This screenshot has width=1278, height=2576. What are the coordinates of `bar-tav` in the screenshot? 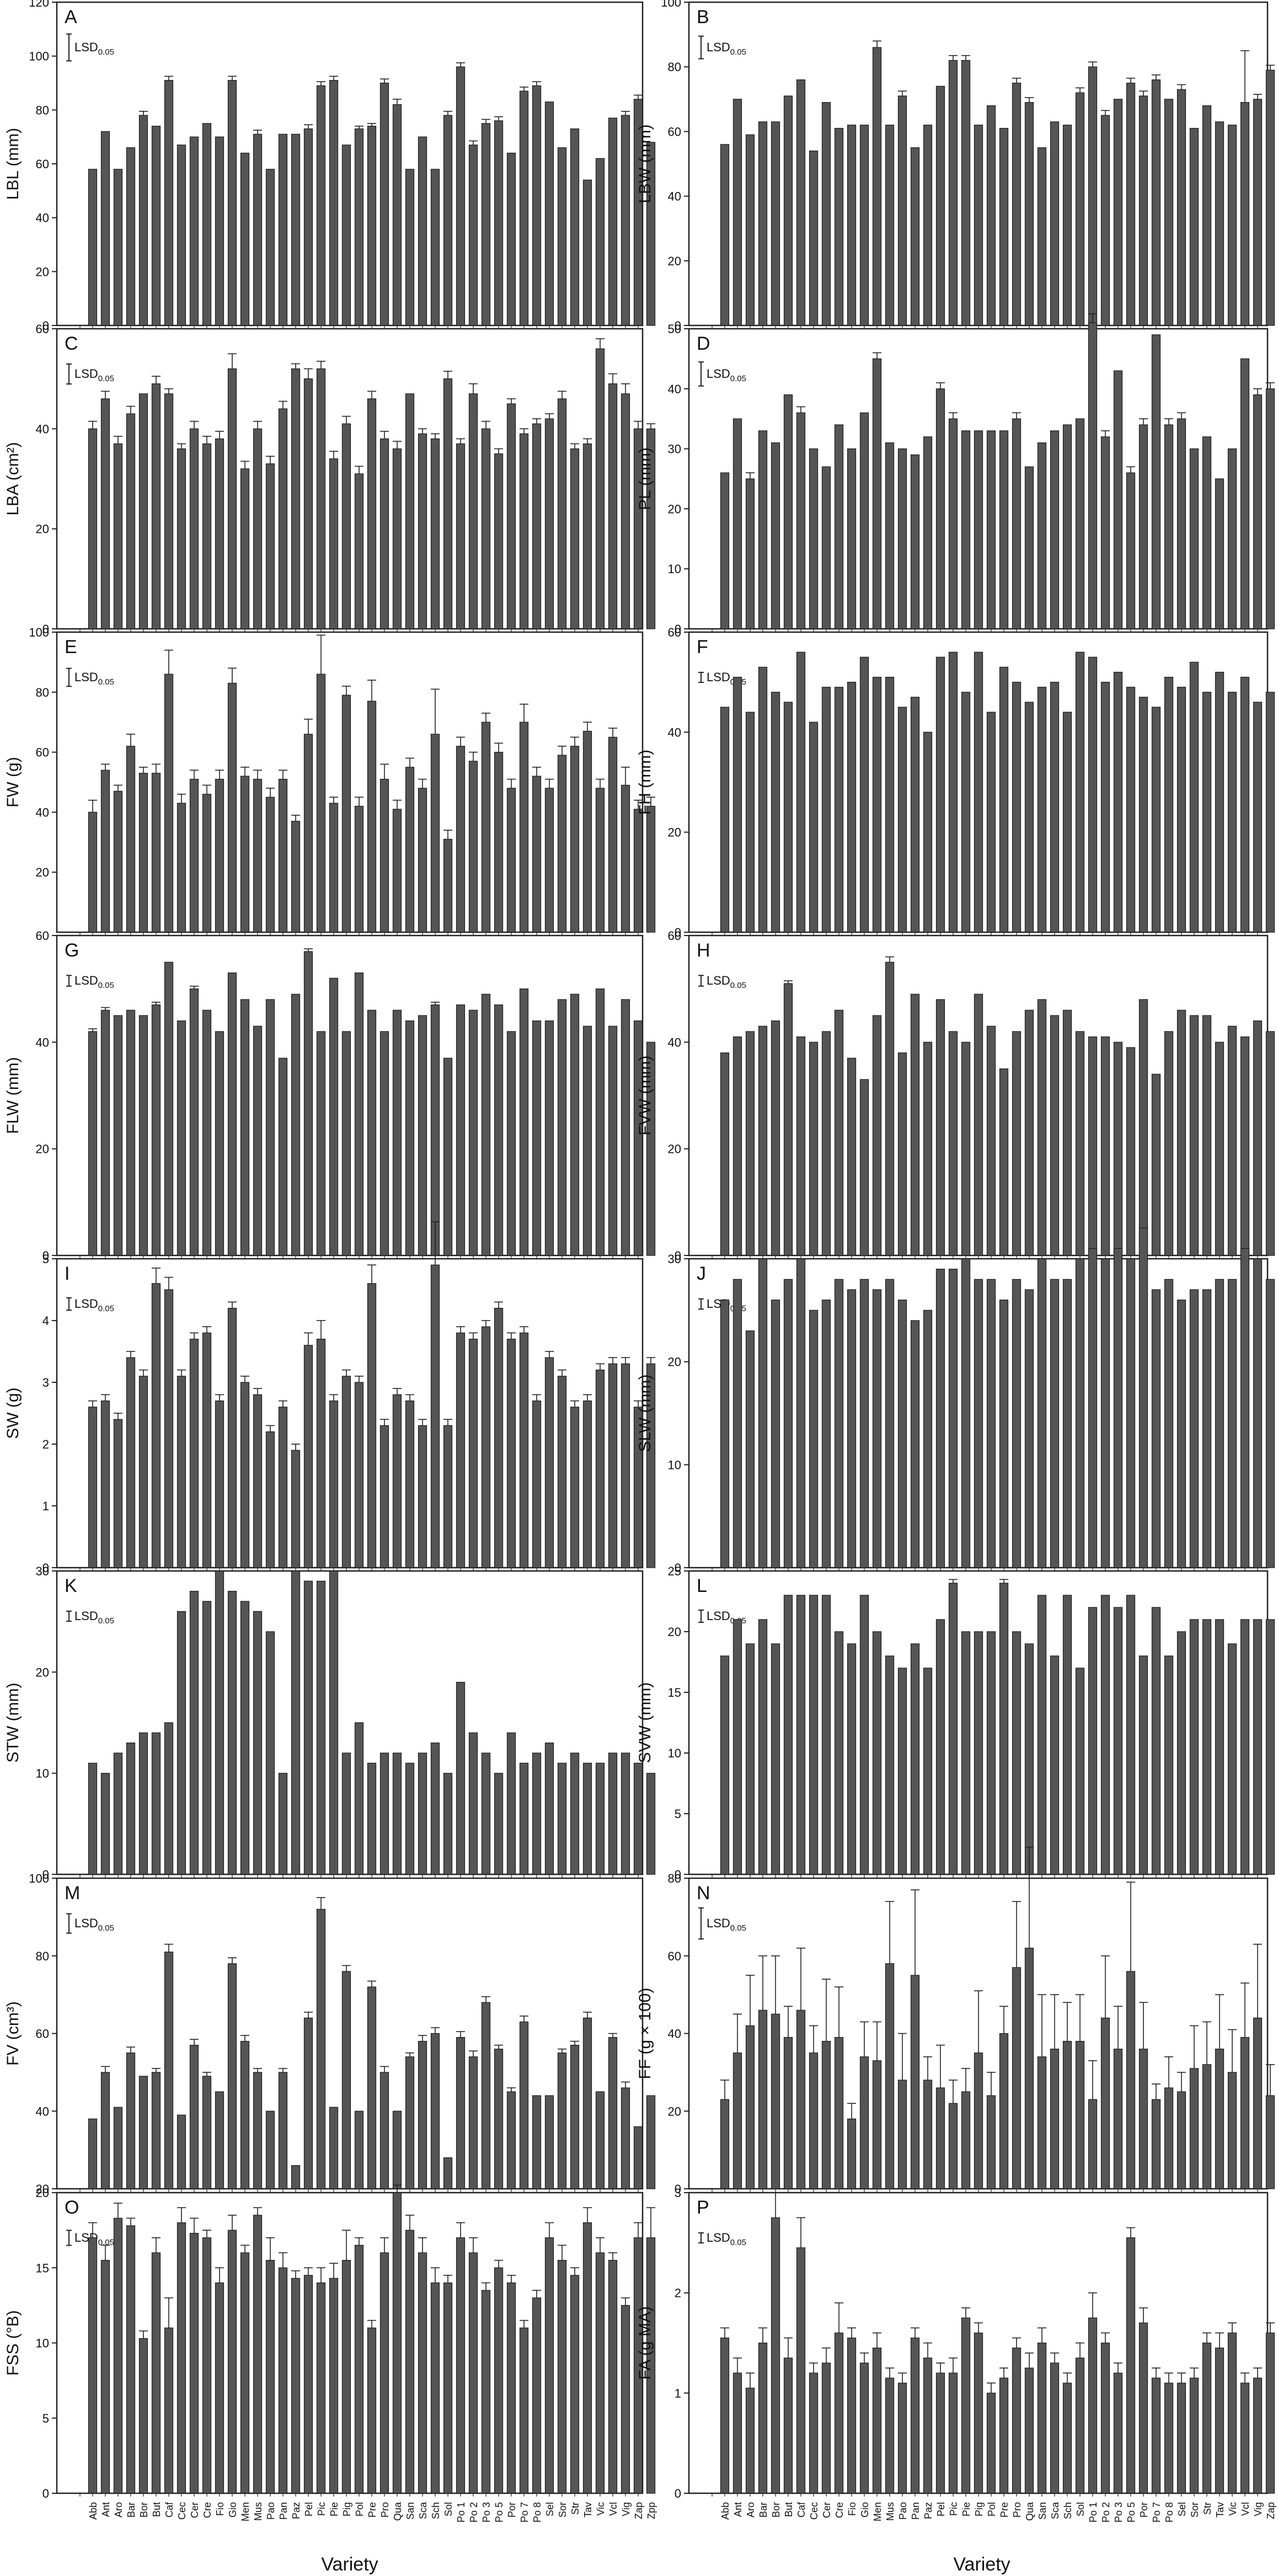 It's located at (1219, 2420).